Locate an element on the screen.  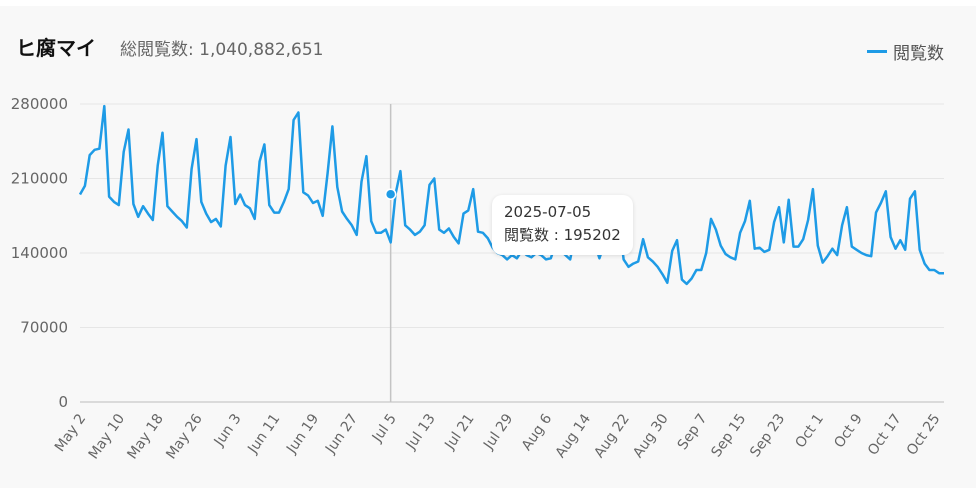
x-tick-label: Jul 13 is located at coordinates (421, 432).